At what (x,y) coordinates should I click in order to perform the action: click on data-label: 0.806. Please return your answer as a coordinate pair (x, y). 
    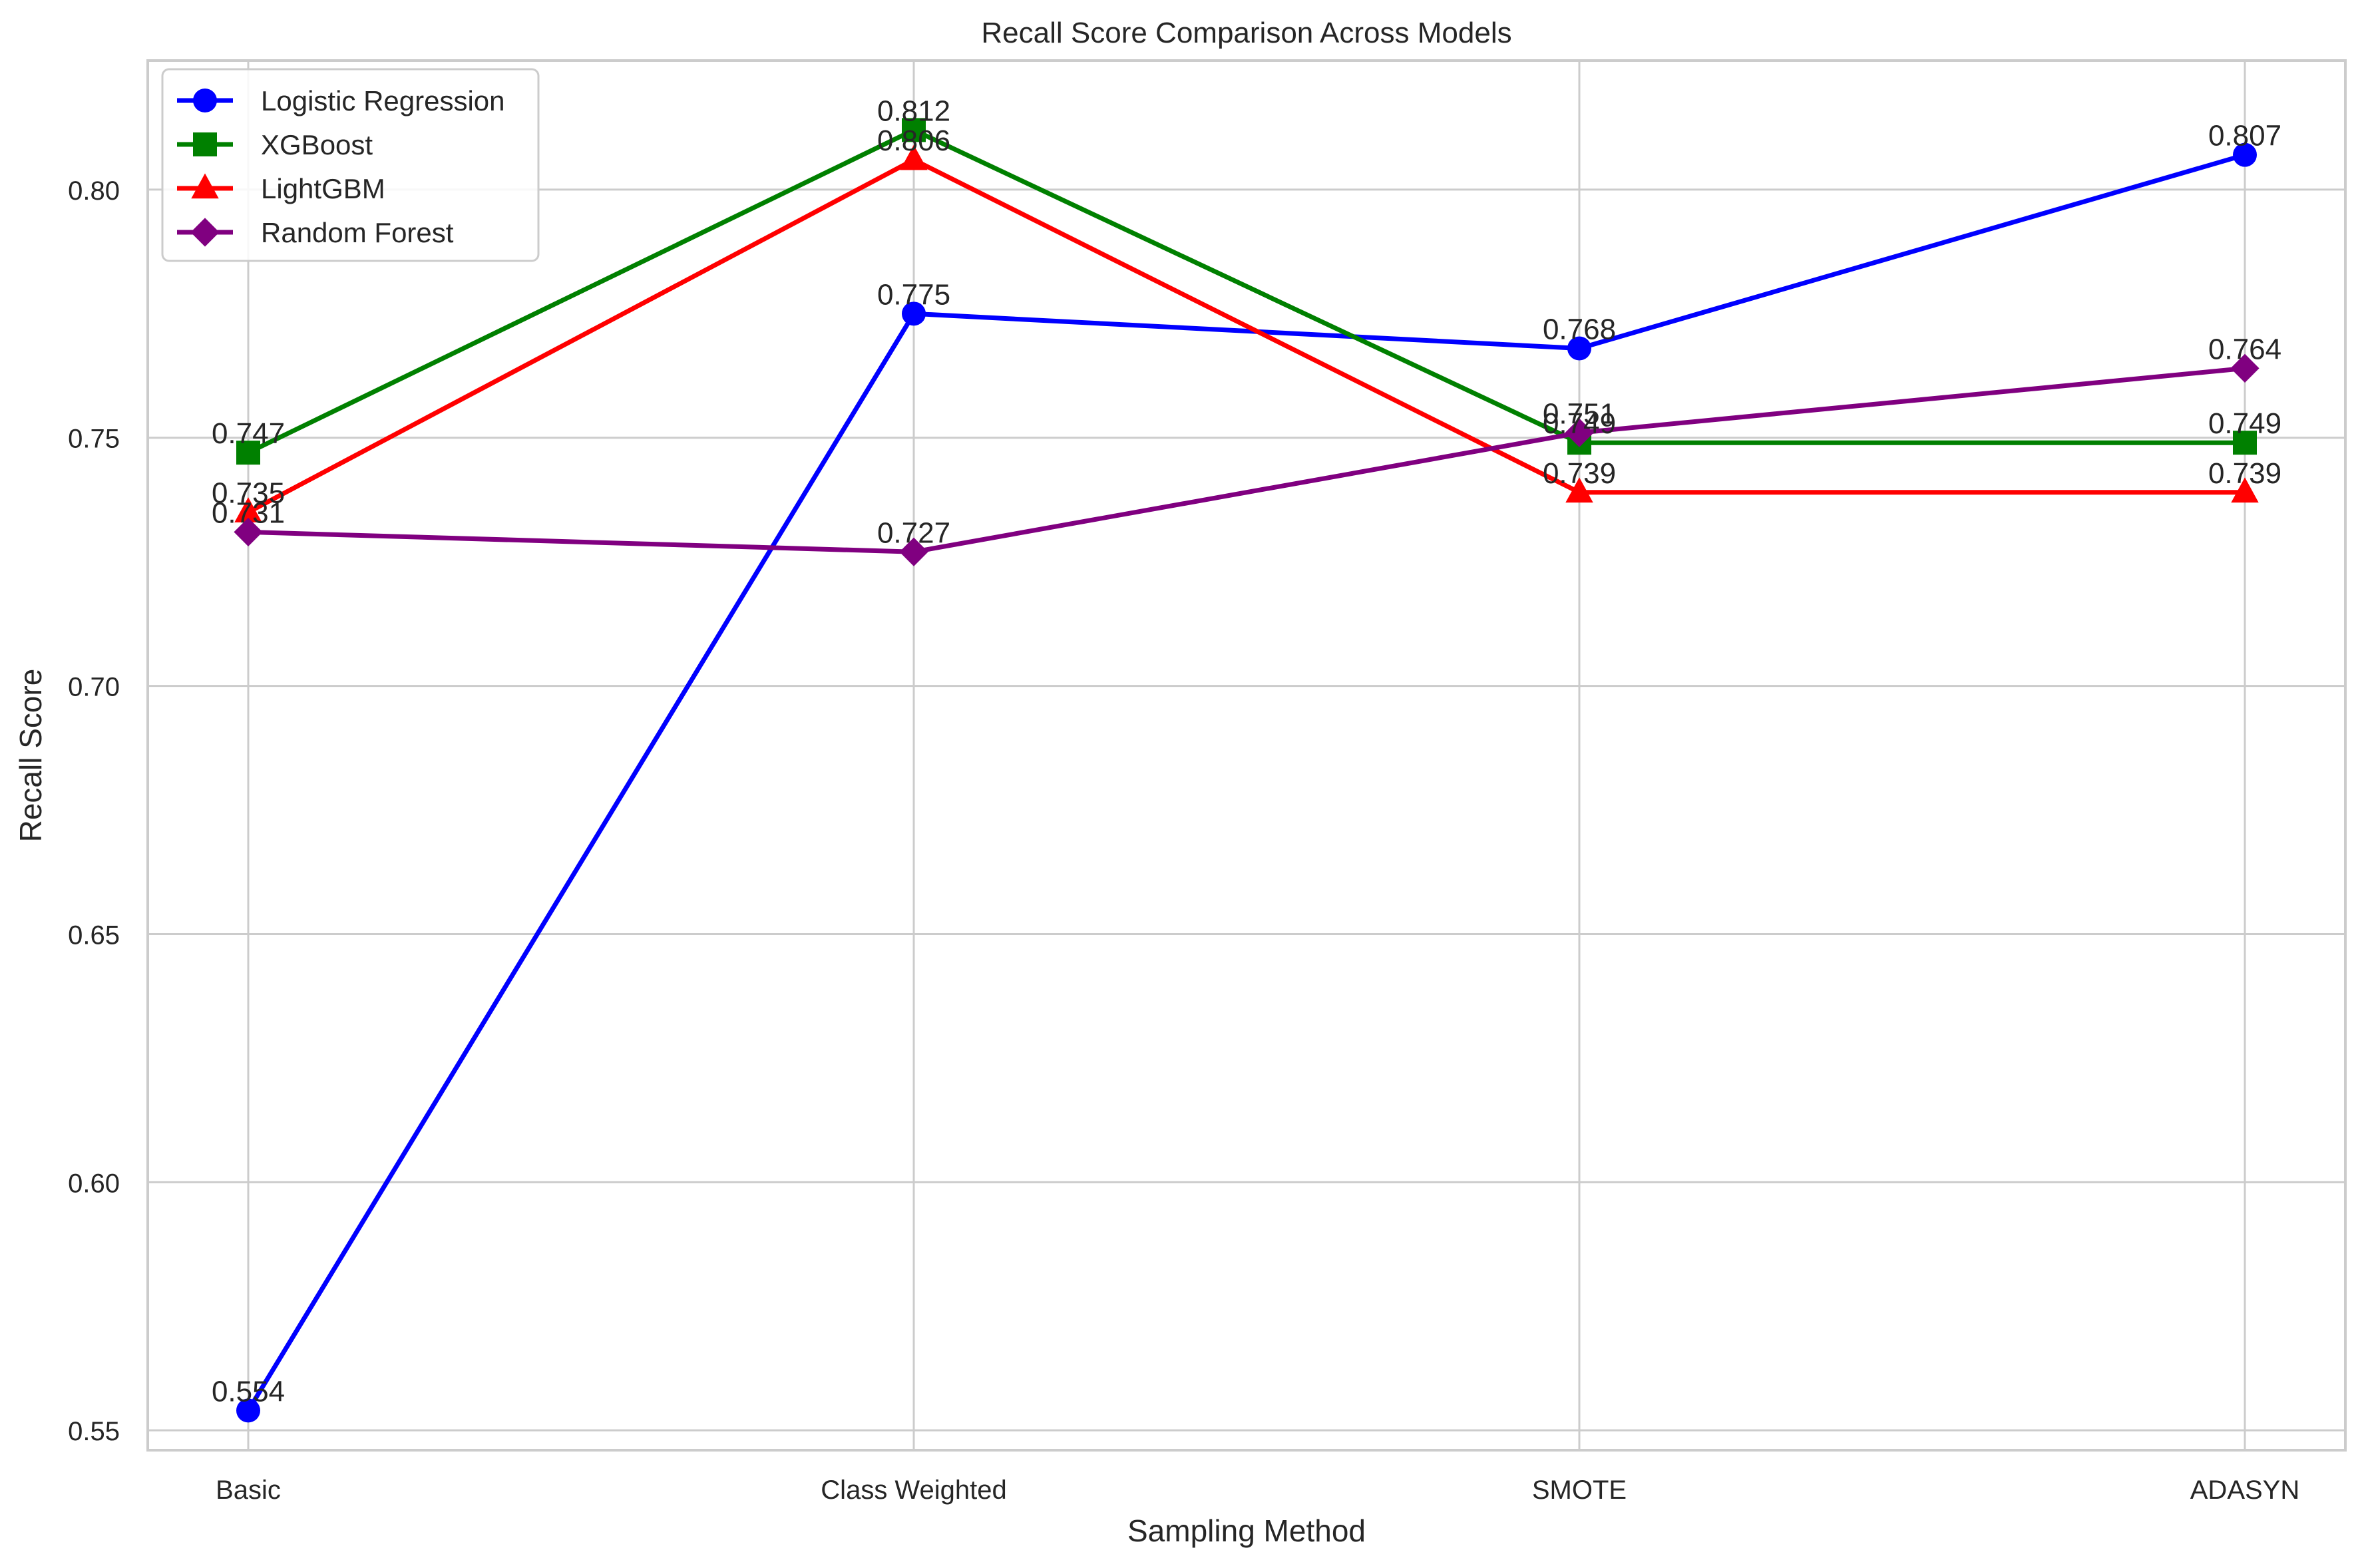
    Looking at the image, I should click on (913, 140).